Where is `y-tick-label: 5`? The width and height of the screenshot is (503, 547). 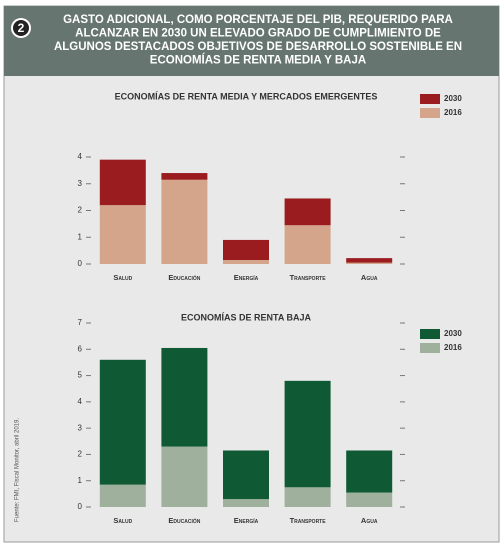
y-tick-label: 5 is located at coordinates (80, 375).